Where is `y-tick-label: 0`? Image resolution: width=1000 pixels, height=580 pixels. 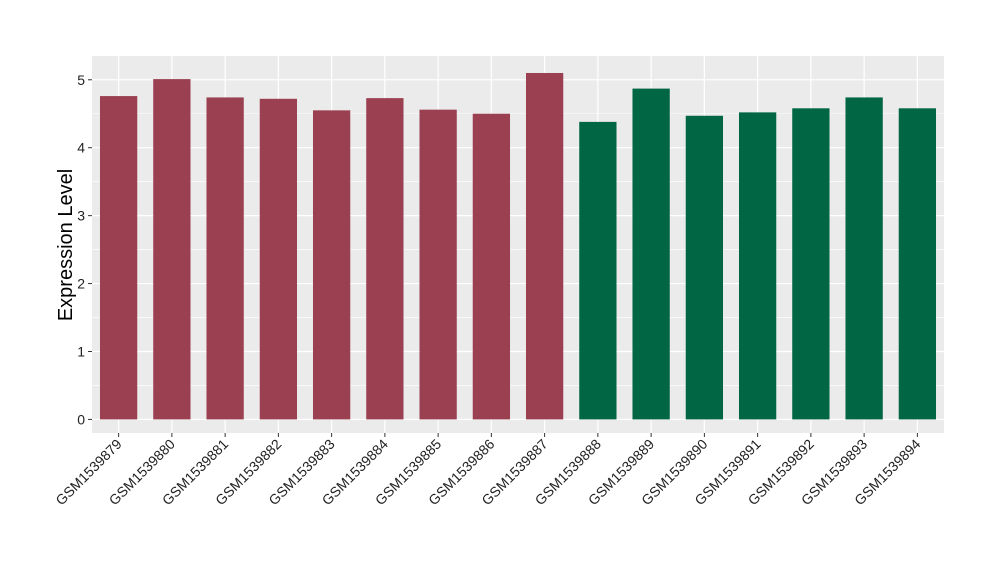
y-tick-label: 0 is located at coordinates (81, 419).